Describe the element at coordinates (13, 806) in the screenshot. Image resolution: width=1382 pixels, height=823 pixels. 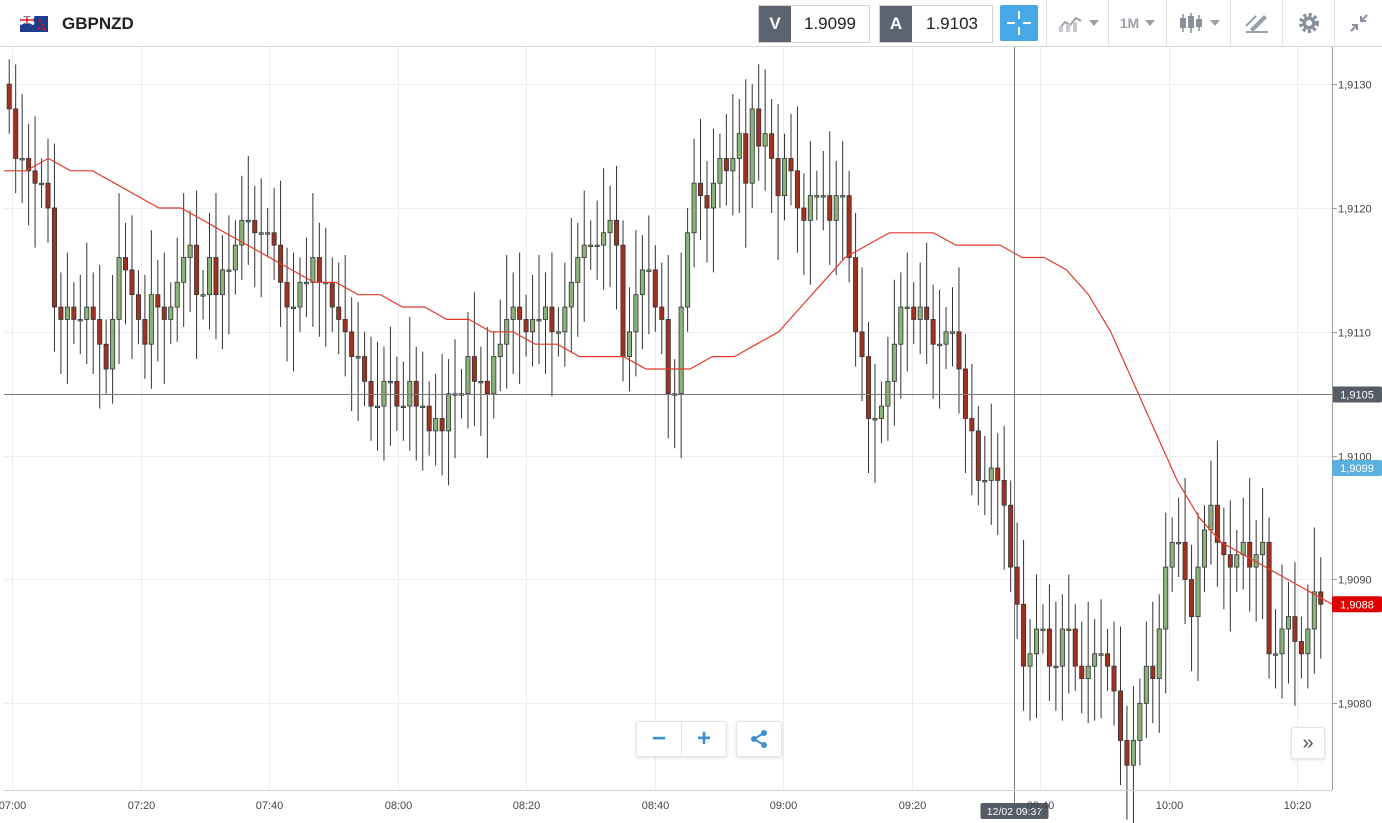
I see `x-tick-label: 07:00` at that location.